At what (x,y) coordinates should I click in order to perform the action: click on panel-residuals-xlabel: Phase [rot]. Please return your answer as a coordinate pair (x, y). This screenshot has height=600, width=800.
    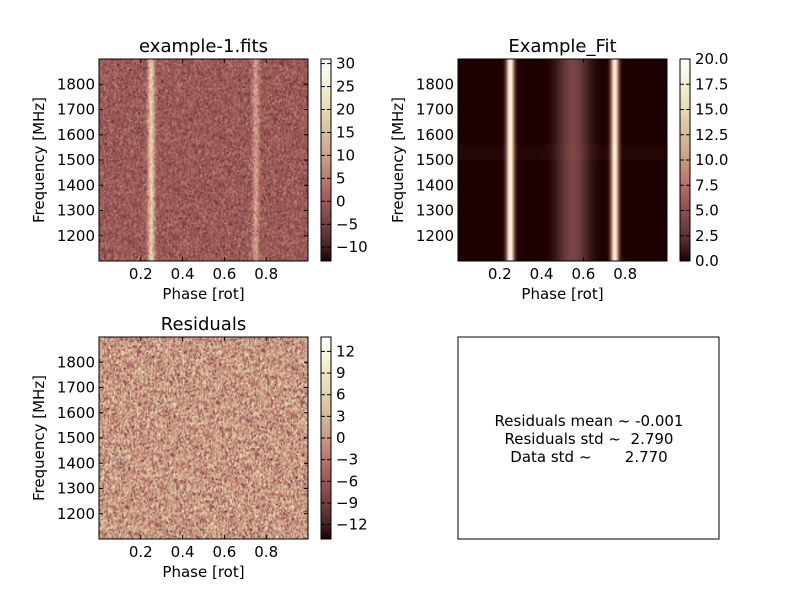
    Looking at the image, I should click on (203, 572).